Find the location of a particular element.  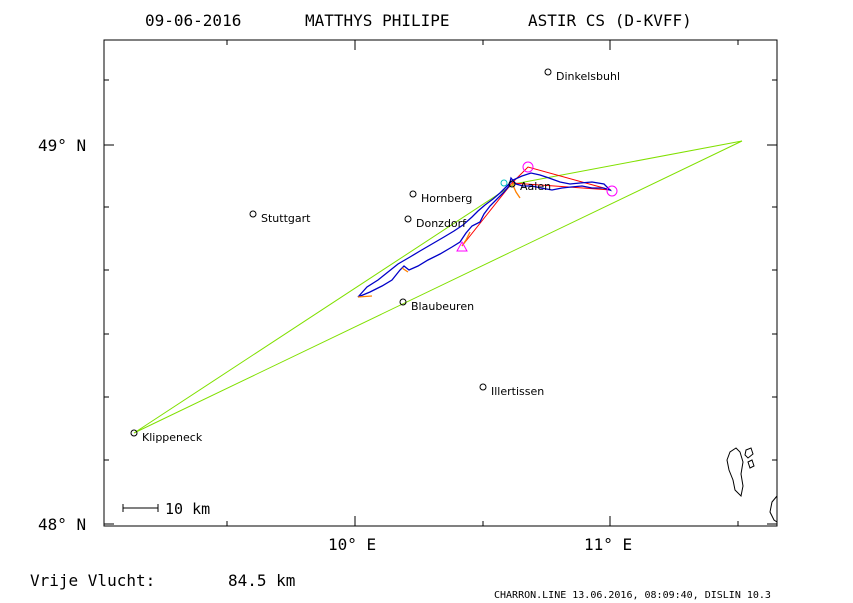

flight-track is located at coordinates (485, 235).